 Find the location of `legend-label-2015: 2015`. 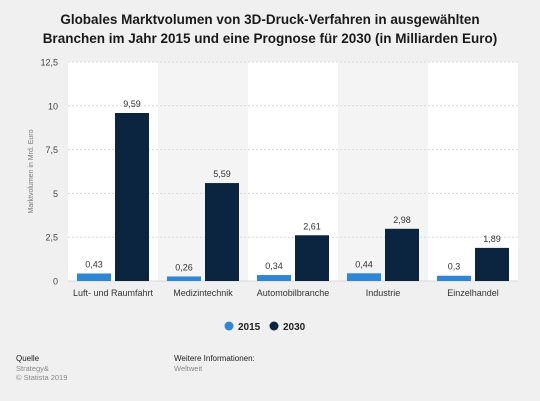

legend-label-2015: 2015 is located at coordinates (249, 327).